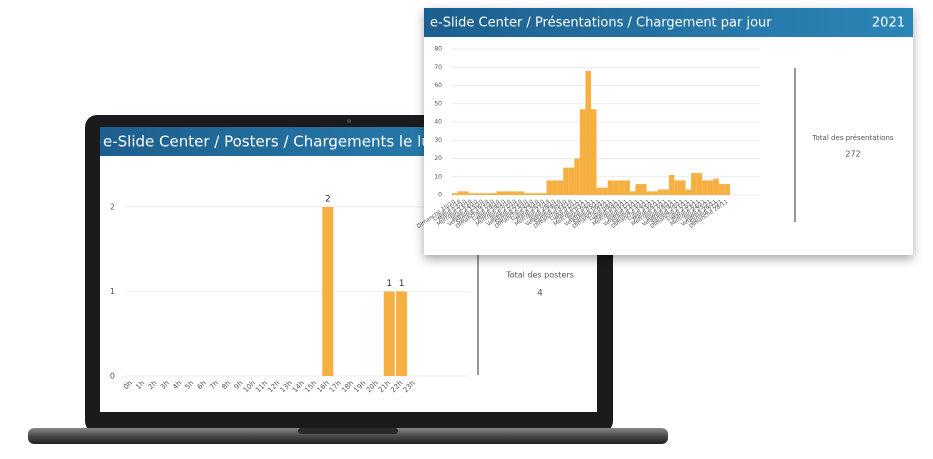 The height and width of the screenshot is (459, 933). What do you see at coordinates (888, 23) in the screenshot?
I see `card-year: 2021` at bounding box center [888, 23].